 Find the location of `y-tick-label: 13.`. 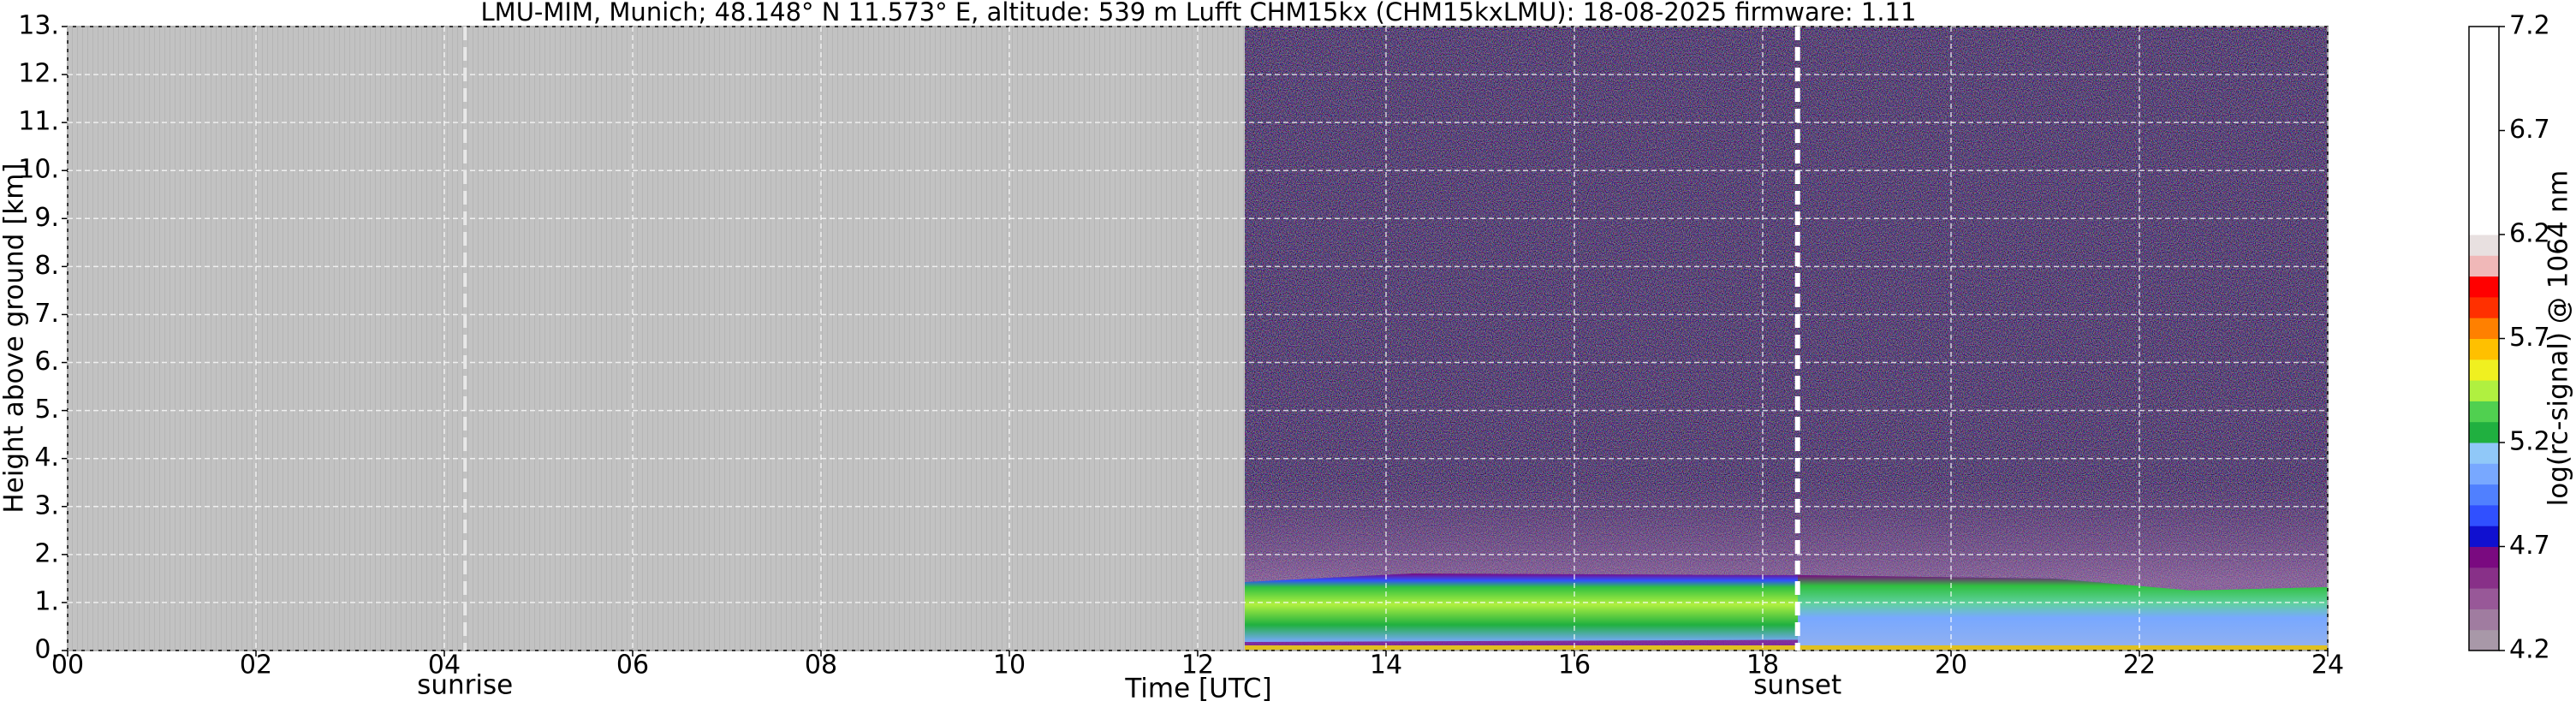

y-tick-label: 13. is located at coordinates (38, 26).